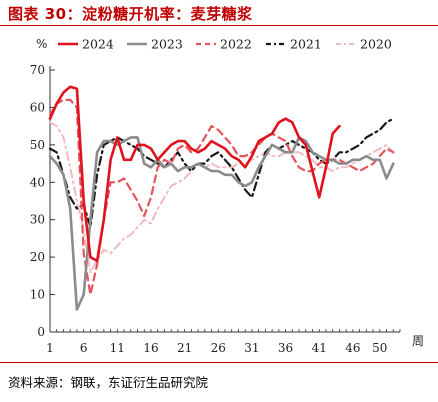 This screenshot has height=402, width=438. Describe the element at coordinates (37, 182) in the screenshot. I see `y-tick-label-40: 40` at that location.